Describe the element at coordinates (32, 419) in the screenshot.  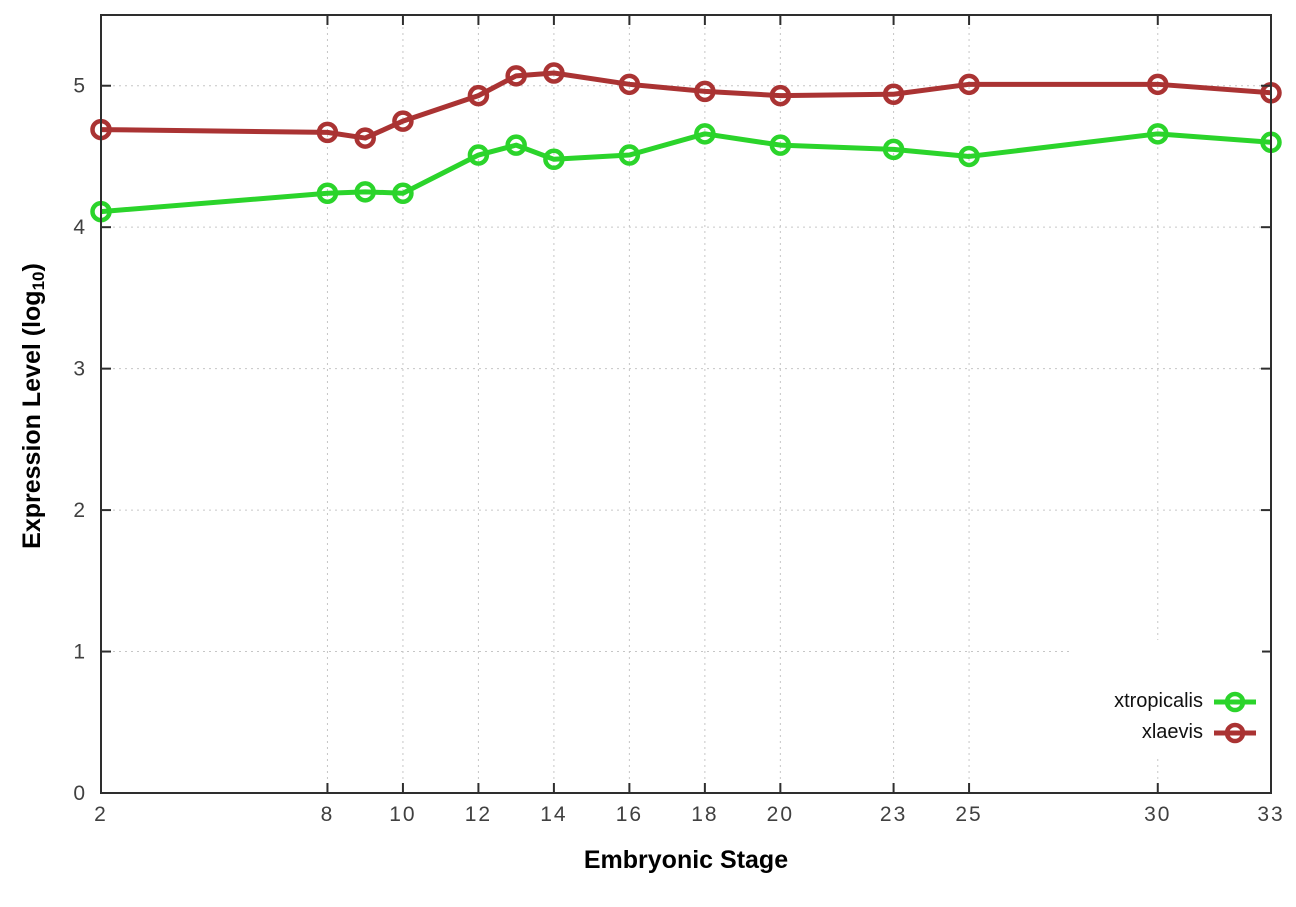
I see `y-axis-title-text: Expression Level (log` at that location.